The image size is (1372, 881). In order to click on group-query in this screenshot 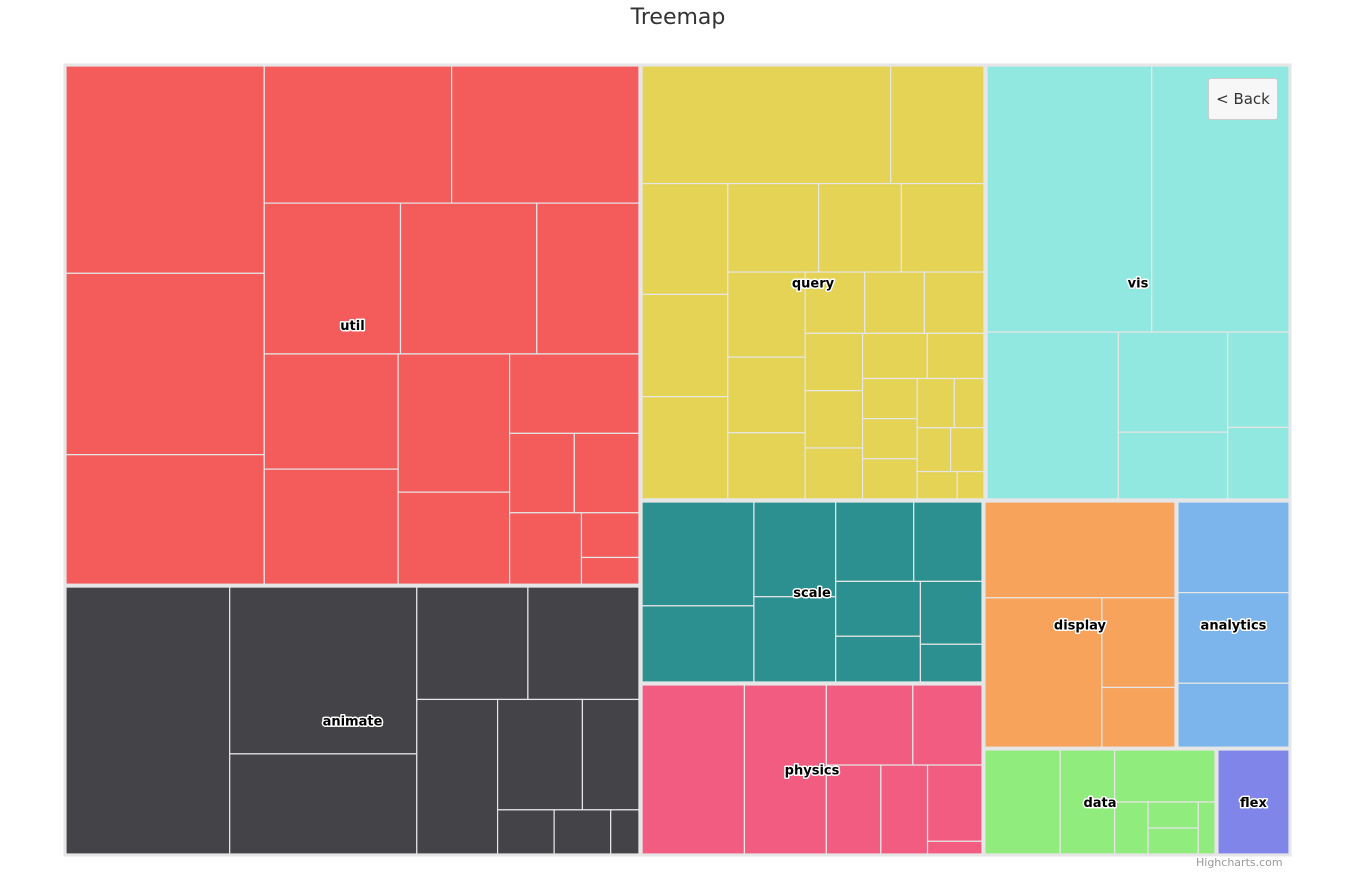, I will do `click(813, 282)`.